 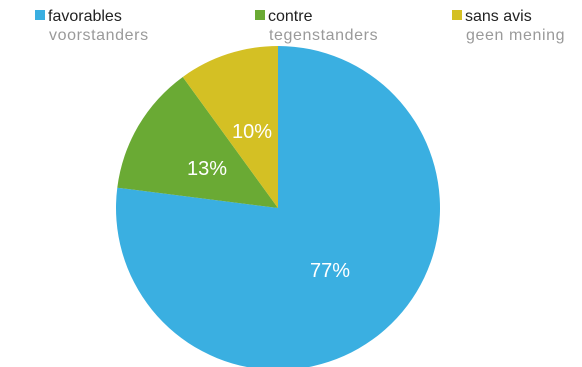 What do you see at coordinates (508, 26) in the screenshot?
I see `legend-entry-sans-avis: sans avis geen mening` at bounding box center [508, 26].